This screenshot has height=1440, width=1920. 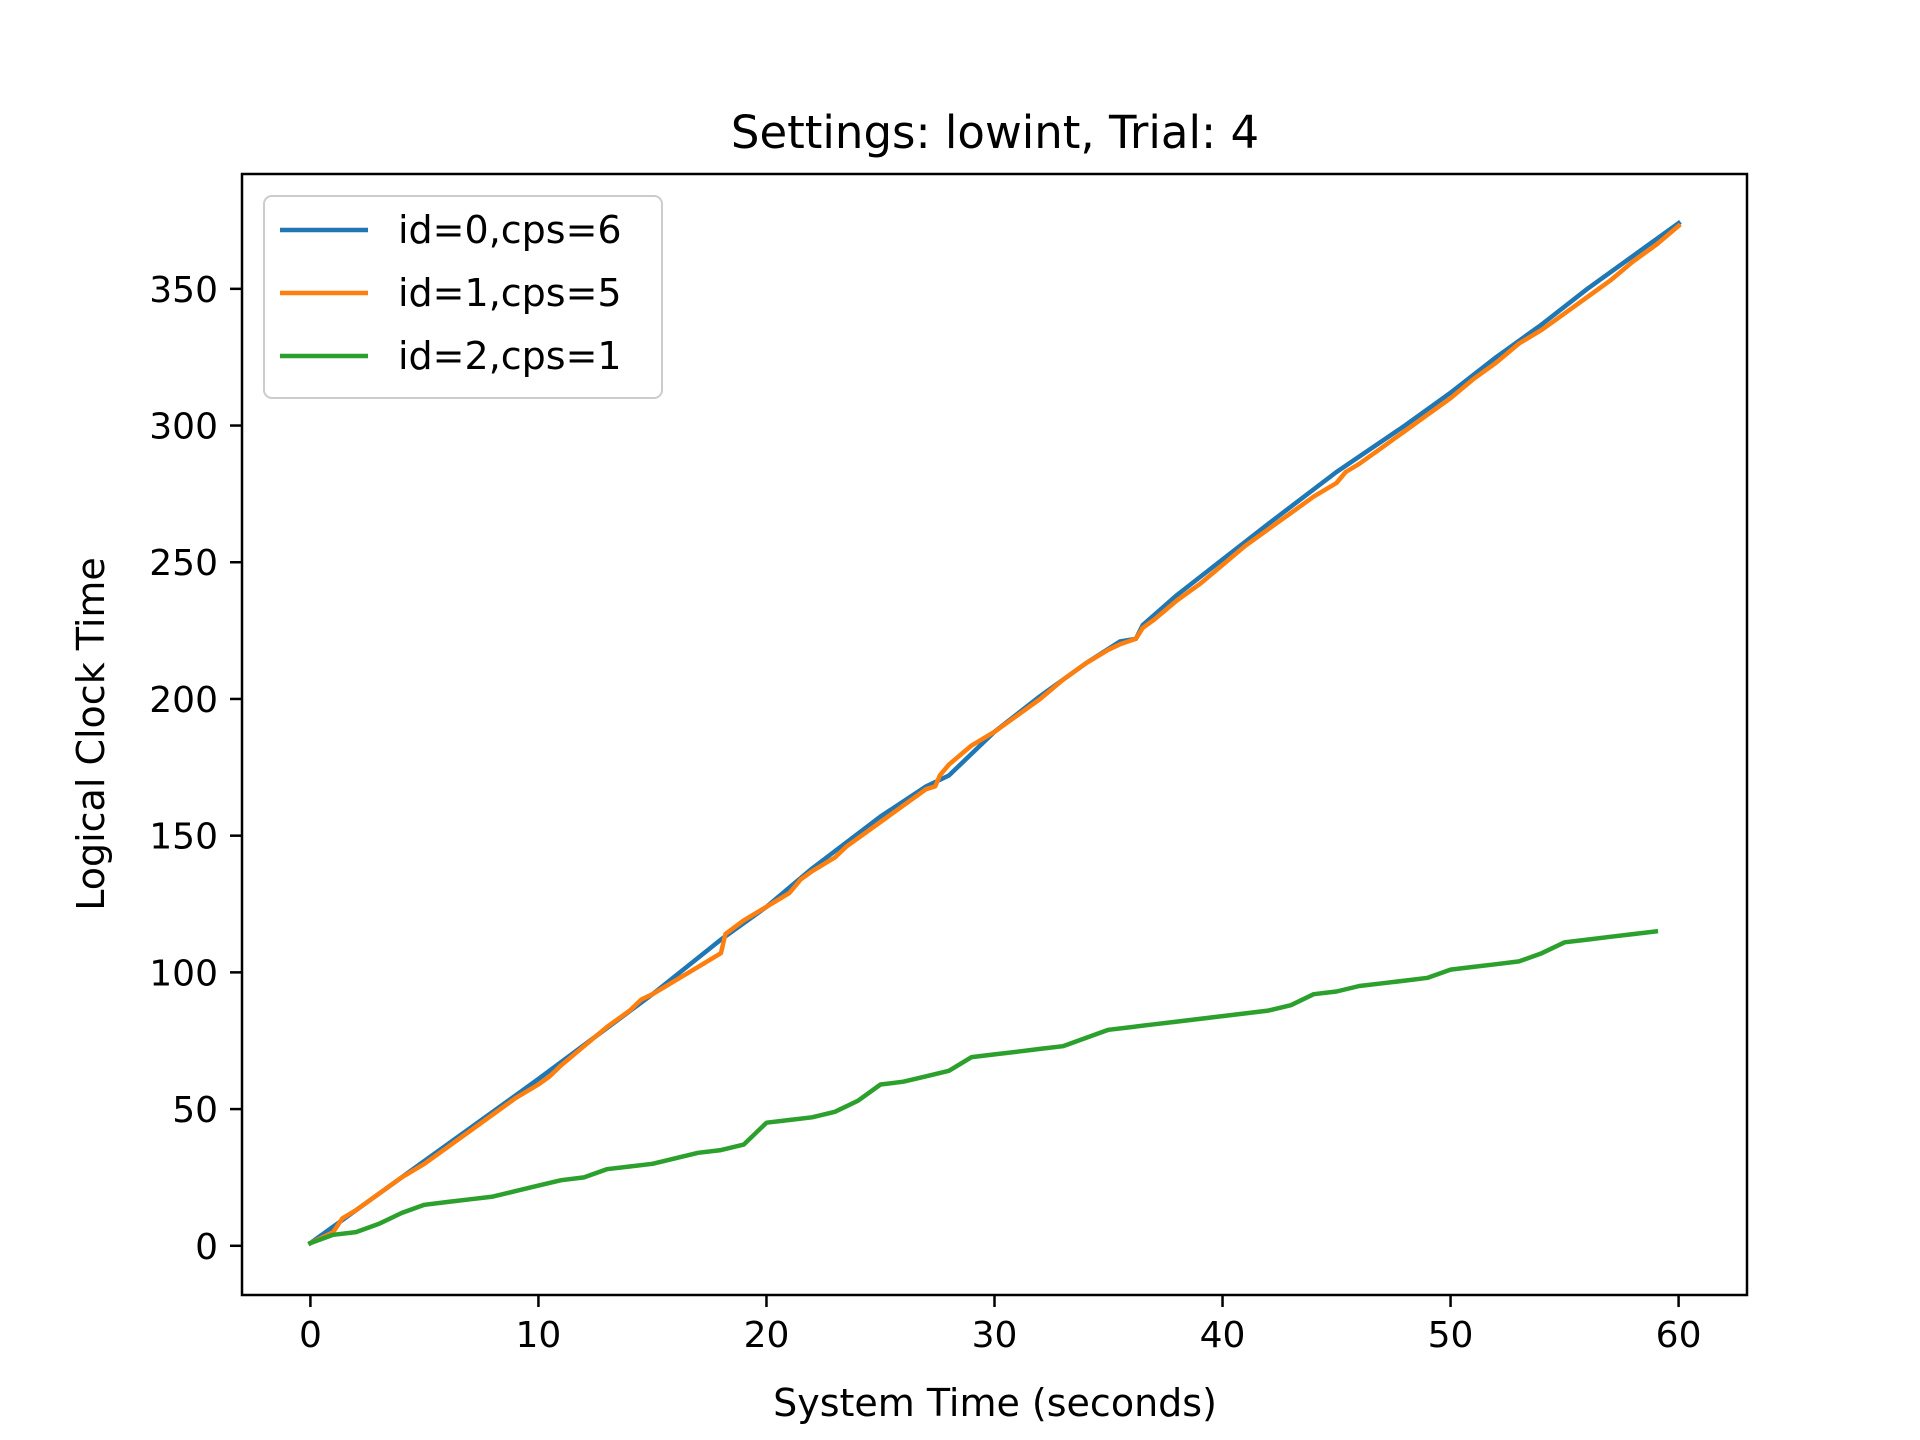 I want to click on x-tick-label: 50, so click(x=1451, y=1335).